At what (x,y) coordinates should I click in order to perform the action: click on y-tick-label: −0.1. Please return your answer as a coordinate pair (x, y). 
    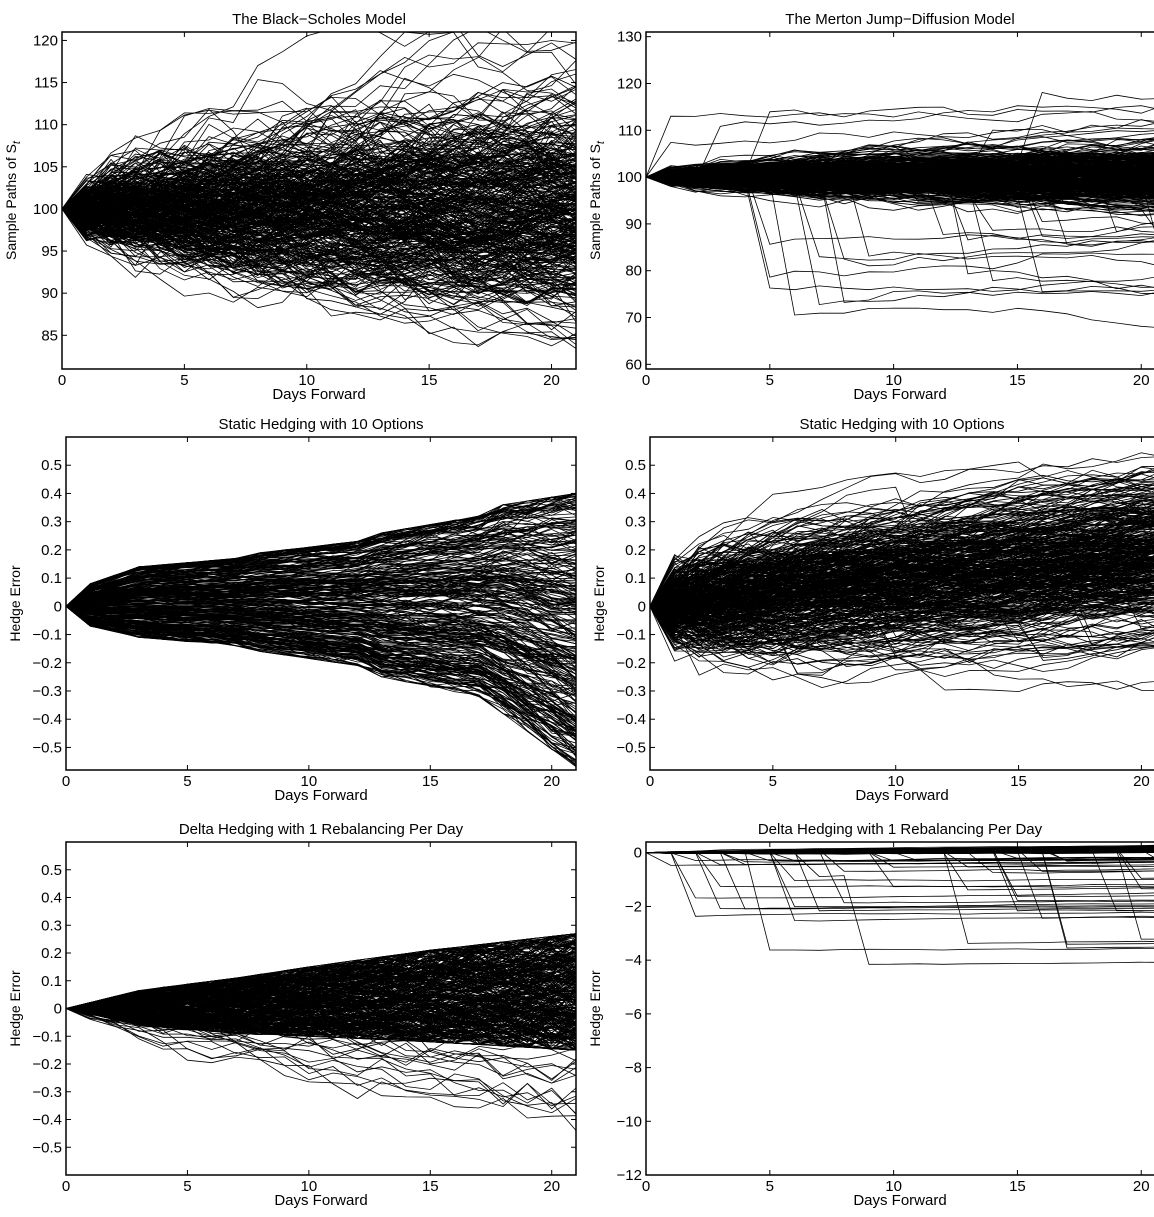
    Looking at the image, I should click on (631, 635).